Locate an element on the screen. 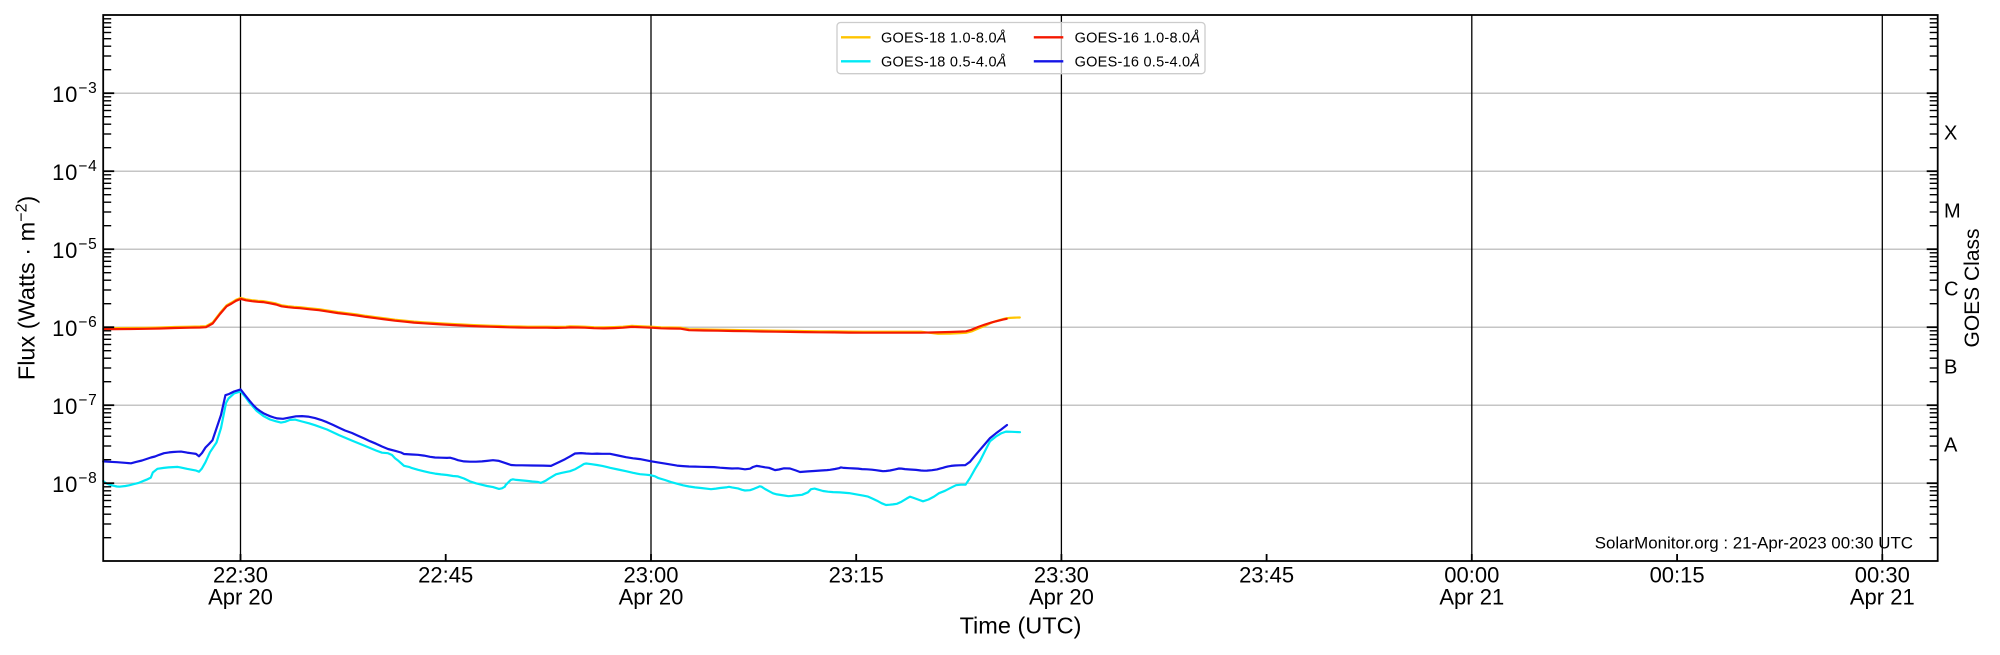 This screenshot has height=655, width=2000. svg-text: M is located at coordinates (1952, 212).